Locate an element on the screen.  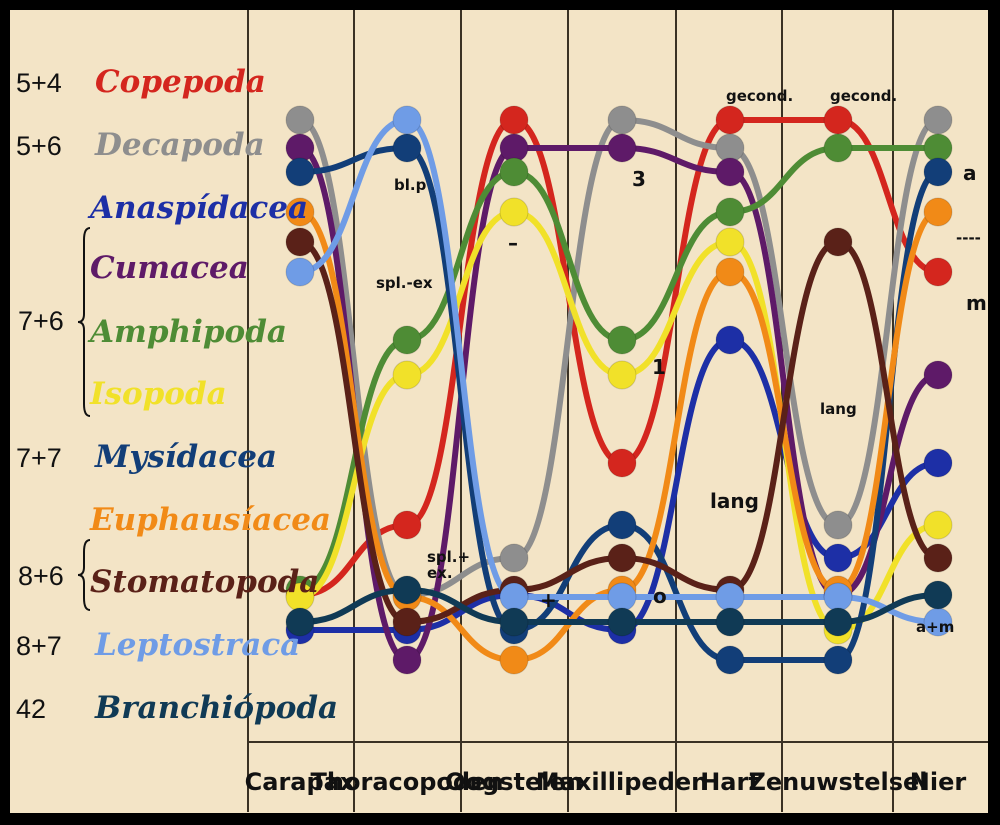
point-branchiopoda-oogstelen is located at coordinates (514, 622).